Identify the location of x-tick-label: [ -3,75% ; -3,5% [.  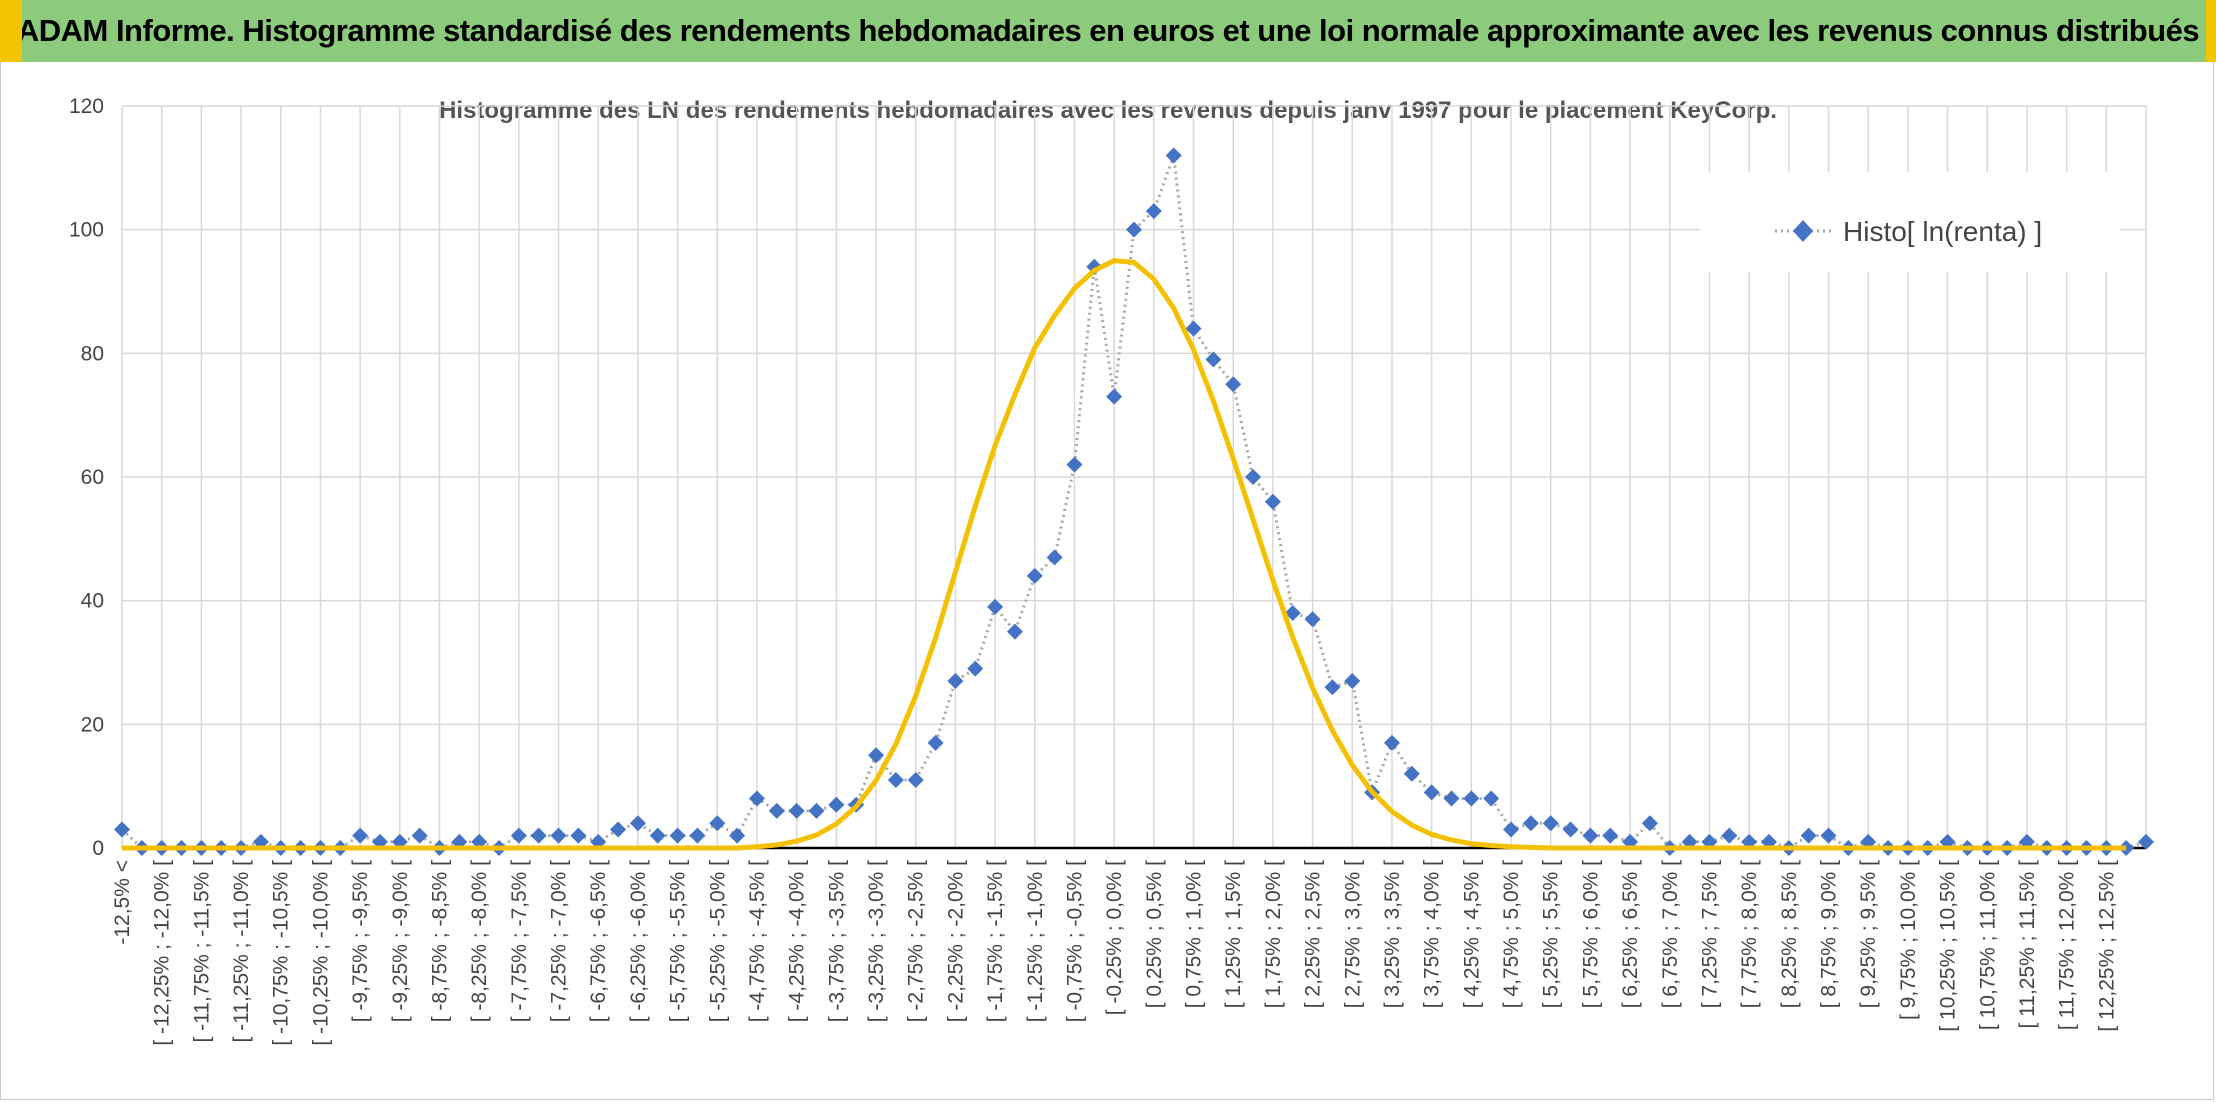
(836, 941).